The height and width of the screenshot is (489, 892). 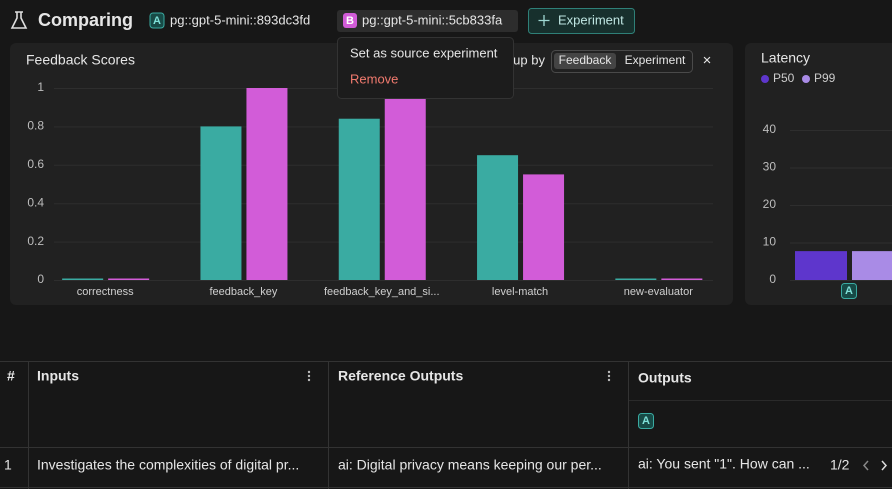 I want to click on x-tick-label: level-match, so click(x=520, y=292).